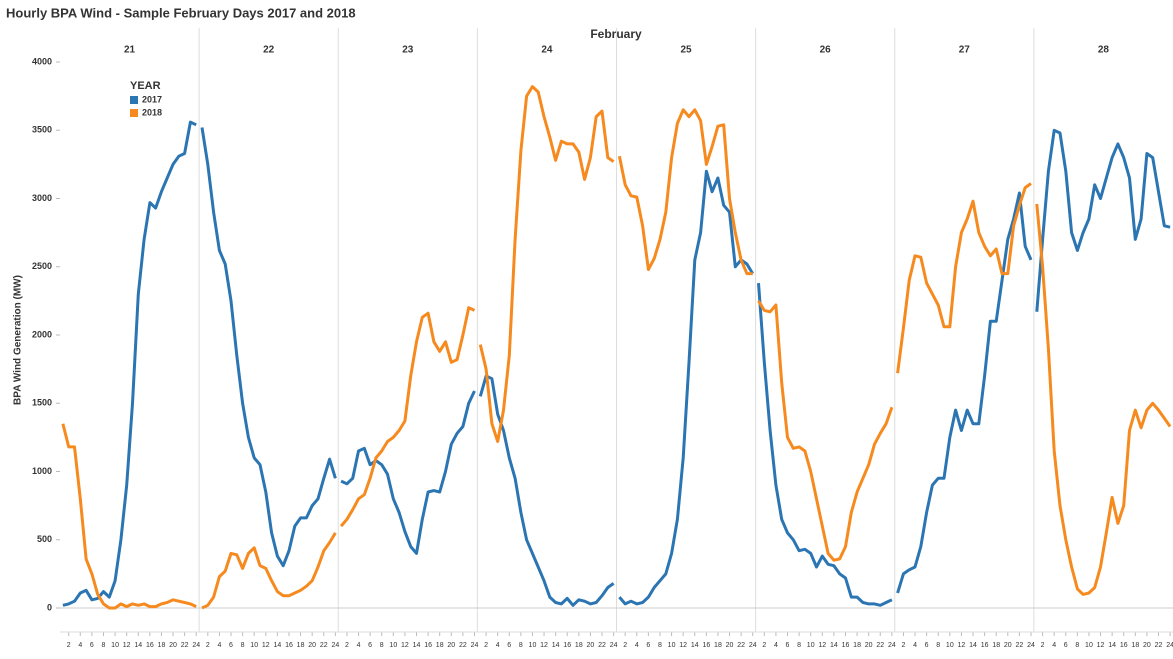 The height and width of the screenshot is (659, 1173). Describe the element at coordinates (152, 112) in the screenshot. I see `legend-label: 2018` at that location.